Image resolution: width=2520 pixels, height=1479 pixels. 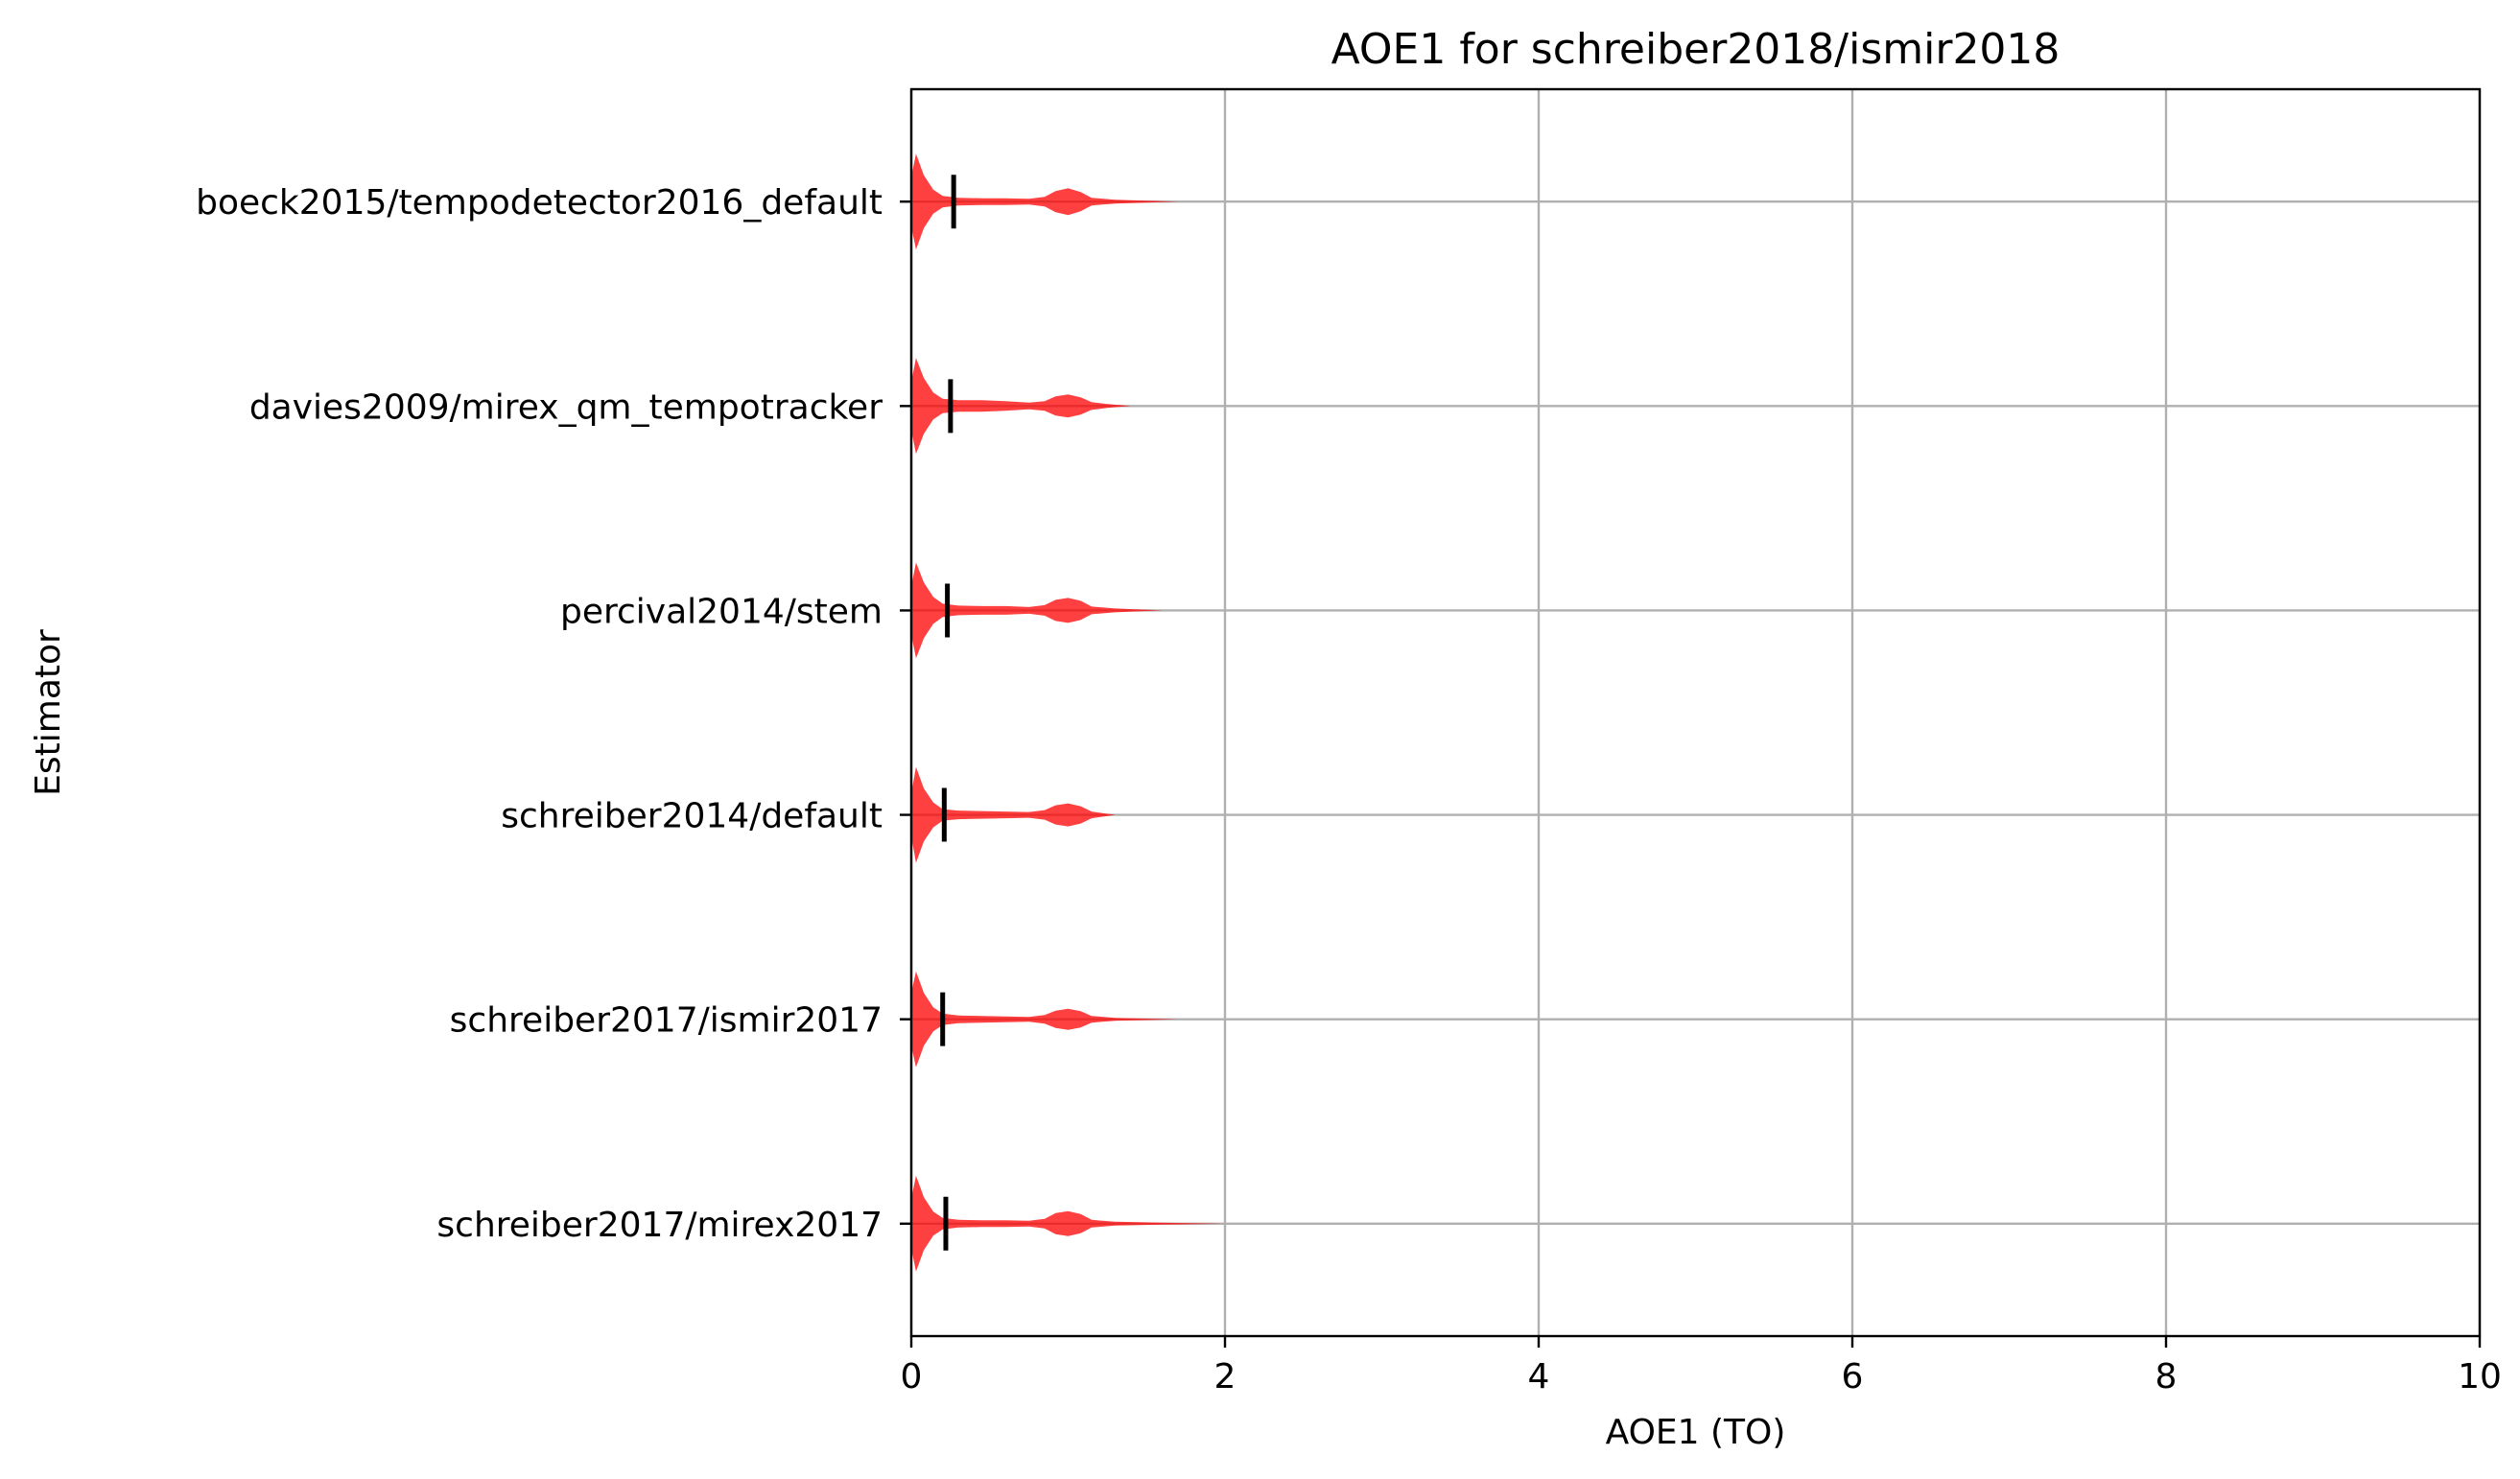 What do you see at coordinates (48, 712) in the screenshot?
I see `y-axis-label: Estimator` at bounding box center [48, 712].